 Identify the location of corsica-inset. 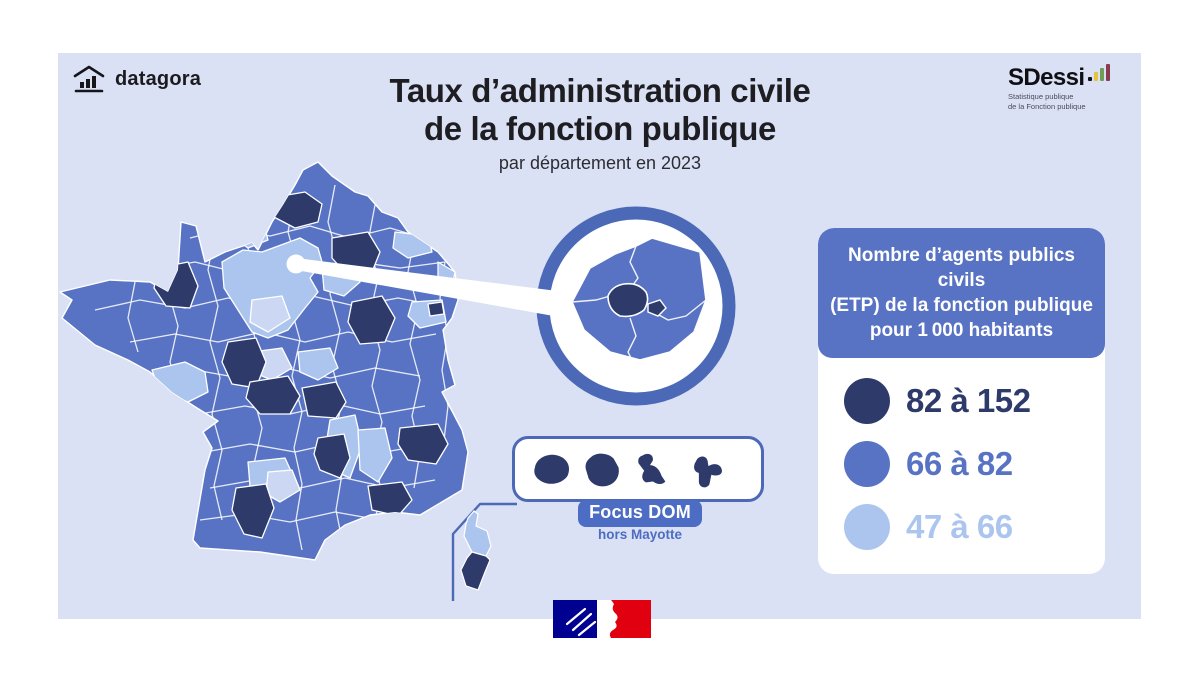
(484, 551).